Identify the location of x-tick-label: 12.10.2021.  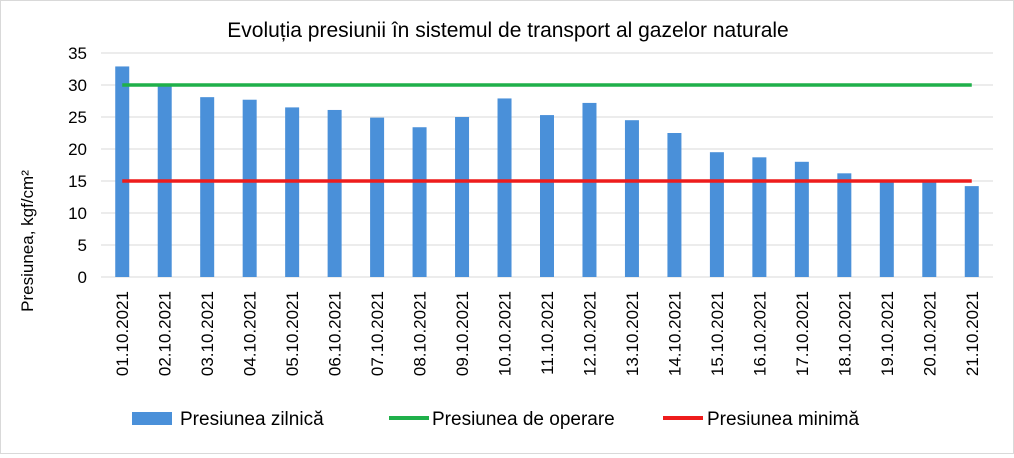
(589, 333).